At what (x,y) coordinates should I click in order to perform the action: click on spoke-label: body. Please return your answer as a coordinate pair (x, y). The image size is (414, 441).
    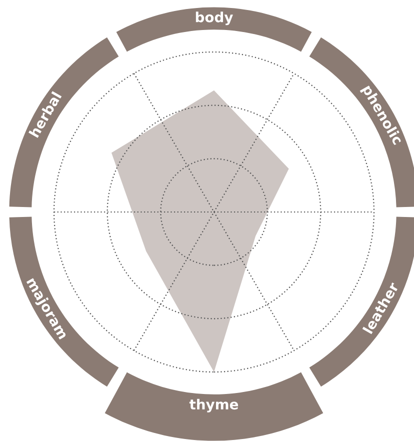
    Looking at the image, I should click on (214, 19).